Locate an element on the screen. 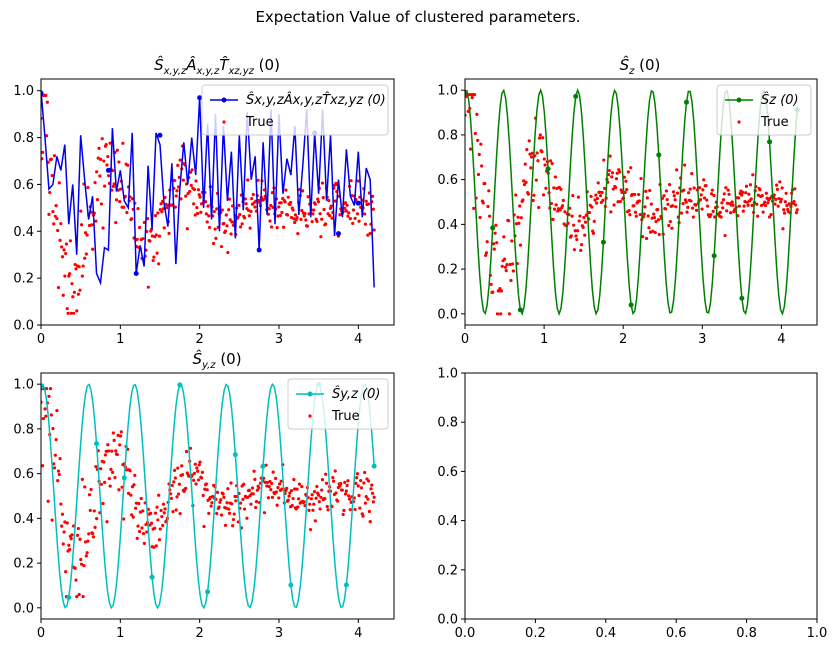 This screenshot has height=652, width=837. legend-true-swatch is located at coordinates (310, 416).